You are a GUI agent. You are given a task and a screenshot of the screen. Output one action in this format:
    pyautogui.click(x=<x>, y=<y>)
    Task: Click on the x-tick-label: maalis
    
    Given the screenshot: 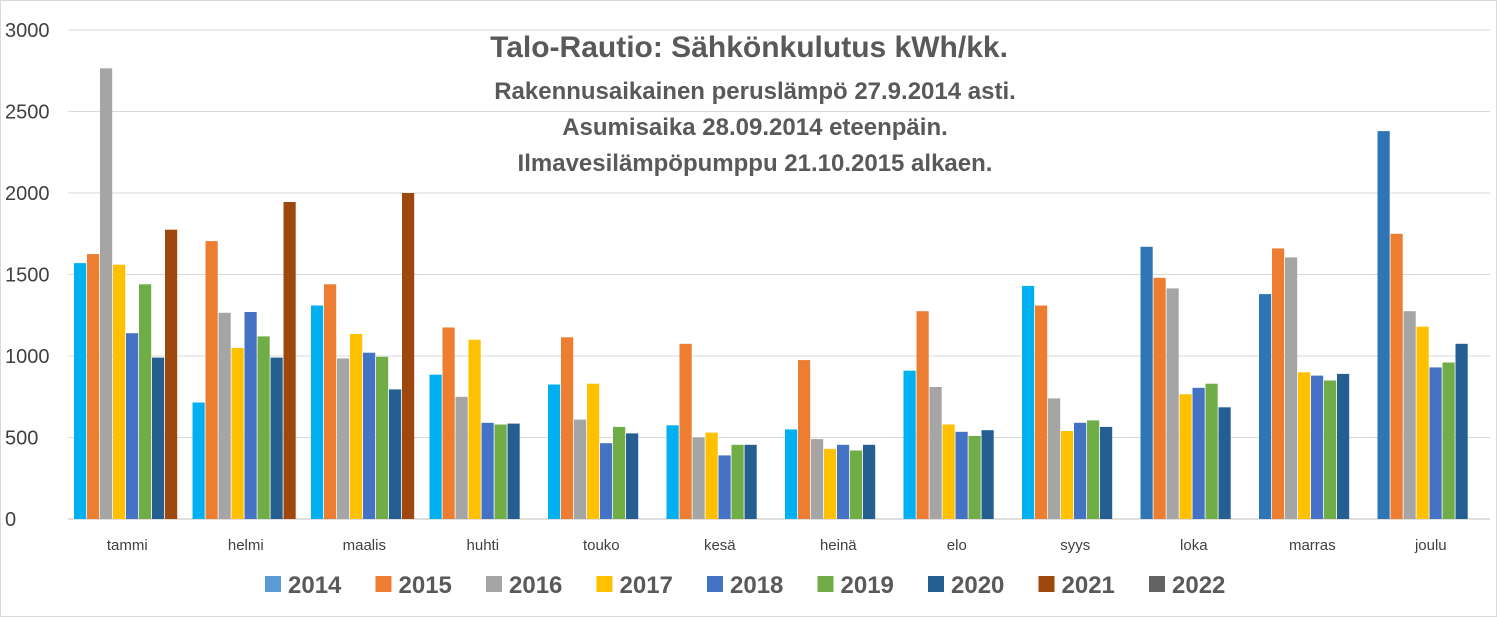 What is the action you would take?
    pyautogui.click(x=364, y=545)
    